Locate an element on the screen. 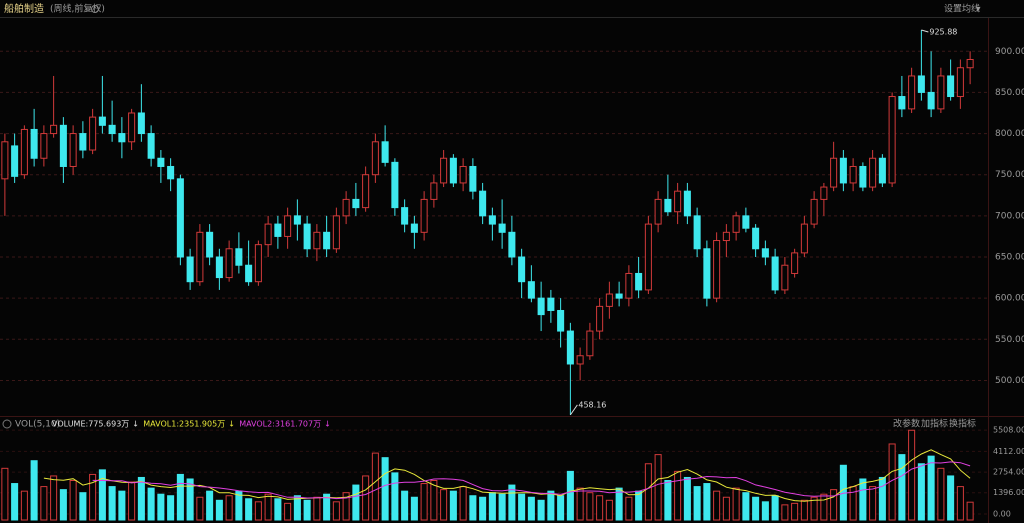 The height and width of the screenshot is (523, 1024). y-tick-label: 1396.00 is located at coordinates (1008, 492).